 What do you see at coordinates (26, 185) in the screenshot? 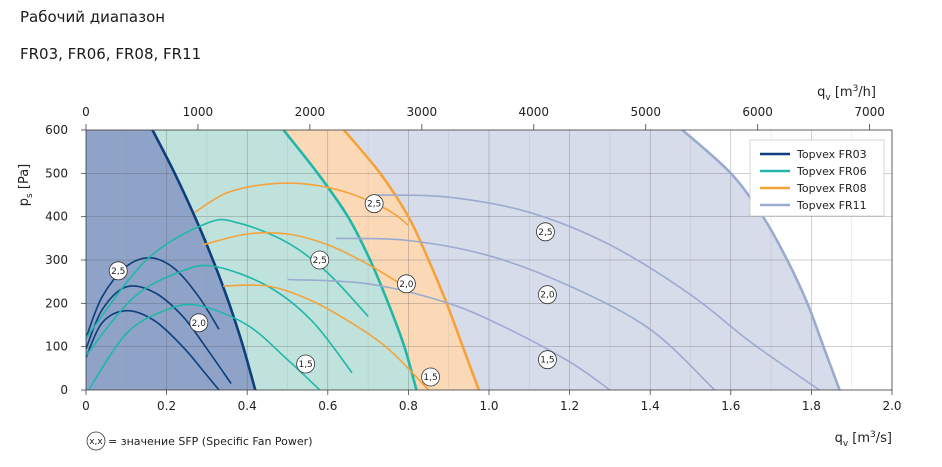
I see `y-axis-label: ps [Pa]` at bounding box center [26, 185].